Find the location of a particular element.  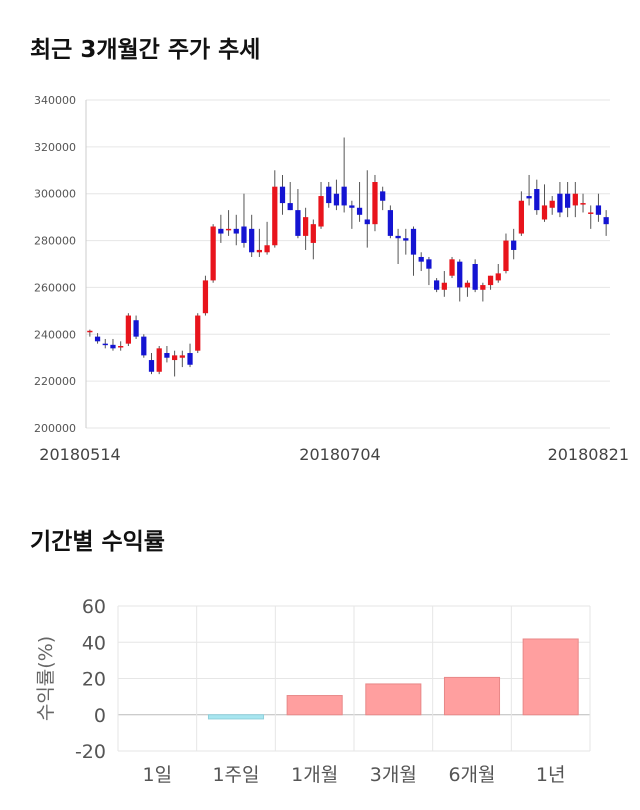

x-category-label: 1일 is located at coordinates (158, 775).